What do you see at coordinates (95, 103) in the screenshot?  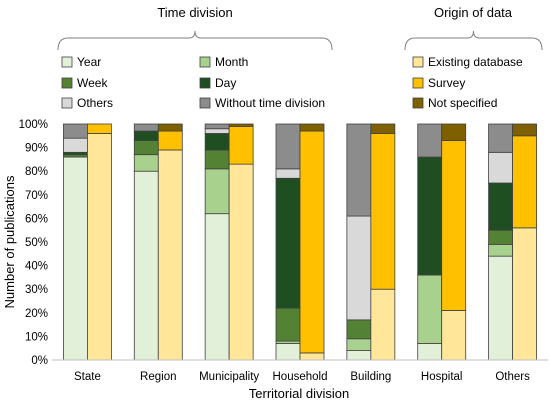 I see `legend-label: Others` at bounding box center [95, 103].